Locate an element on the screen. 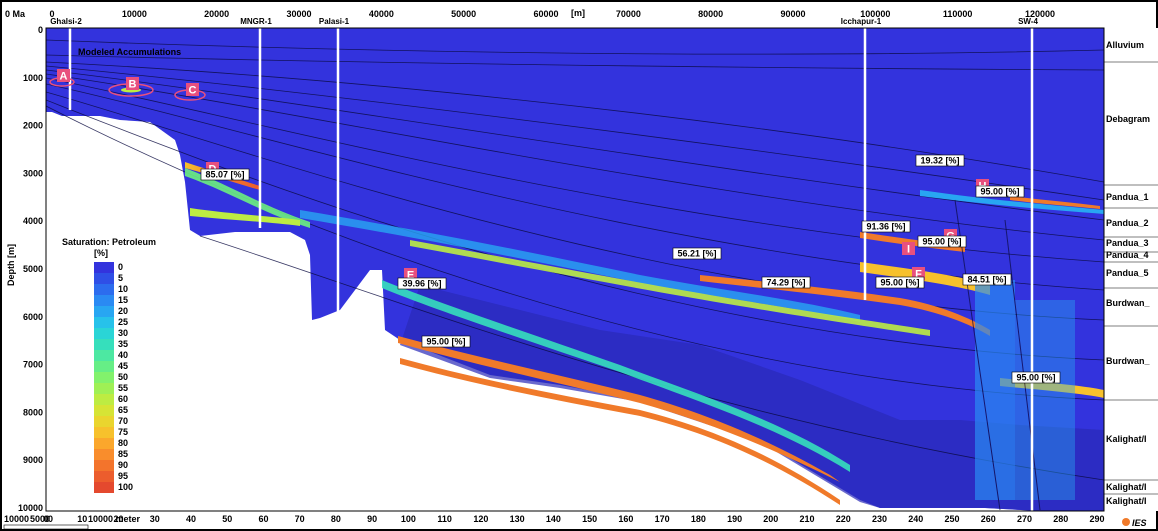  saturation-label: 39.96 [%] is located at coordinates (421, 284).